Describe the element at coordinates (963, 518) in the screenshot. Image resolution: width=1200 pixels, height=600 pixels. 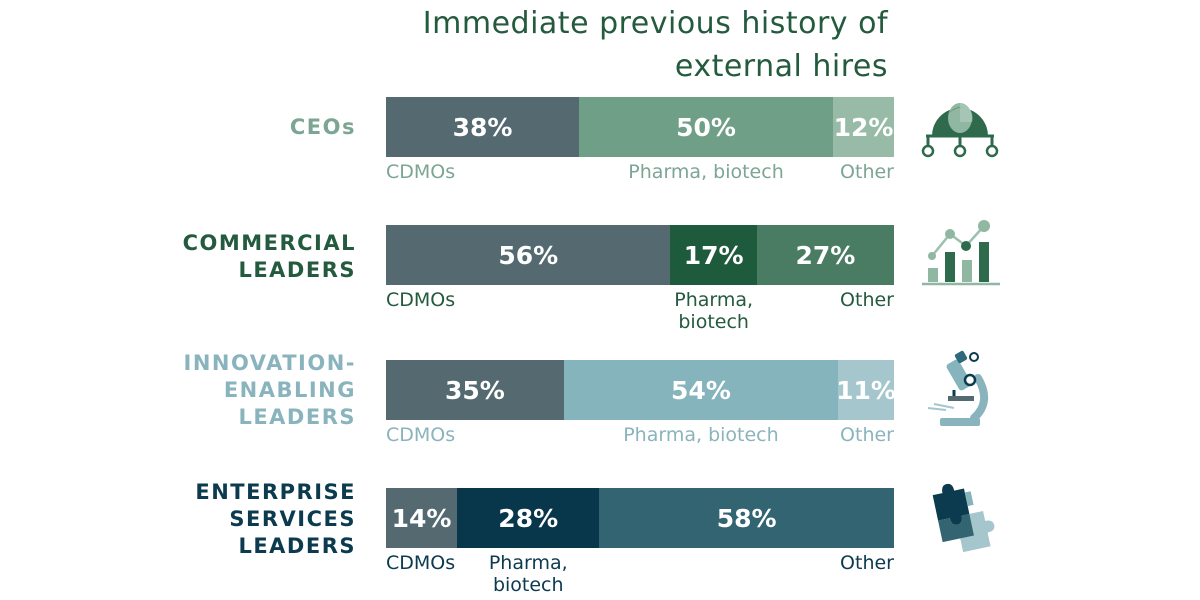
I see `puzzle-icon` at that location.